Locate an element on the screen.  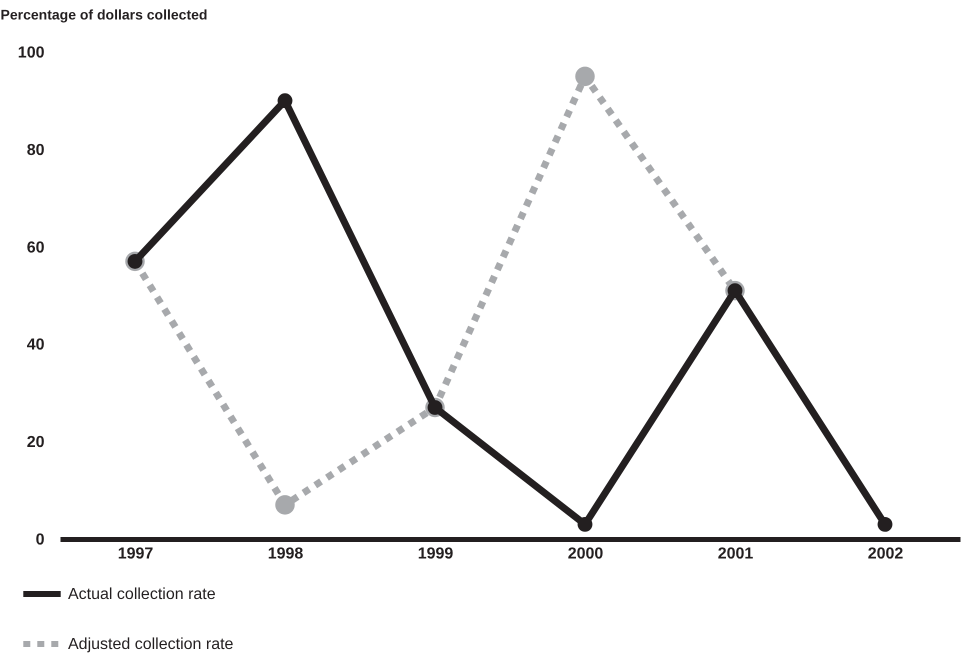
y-tick-label: 20 is located at coordinates (35, 443).